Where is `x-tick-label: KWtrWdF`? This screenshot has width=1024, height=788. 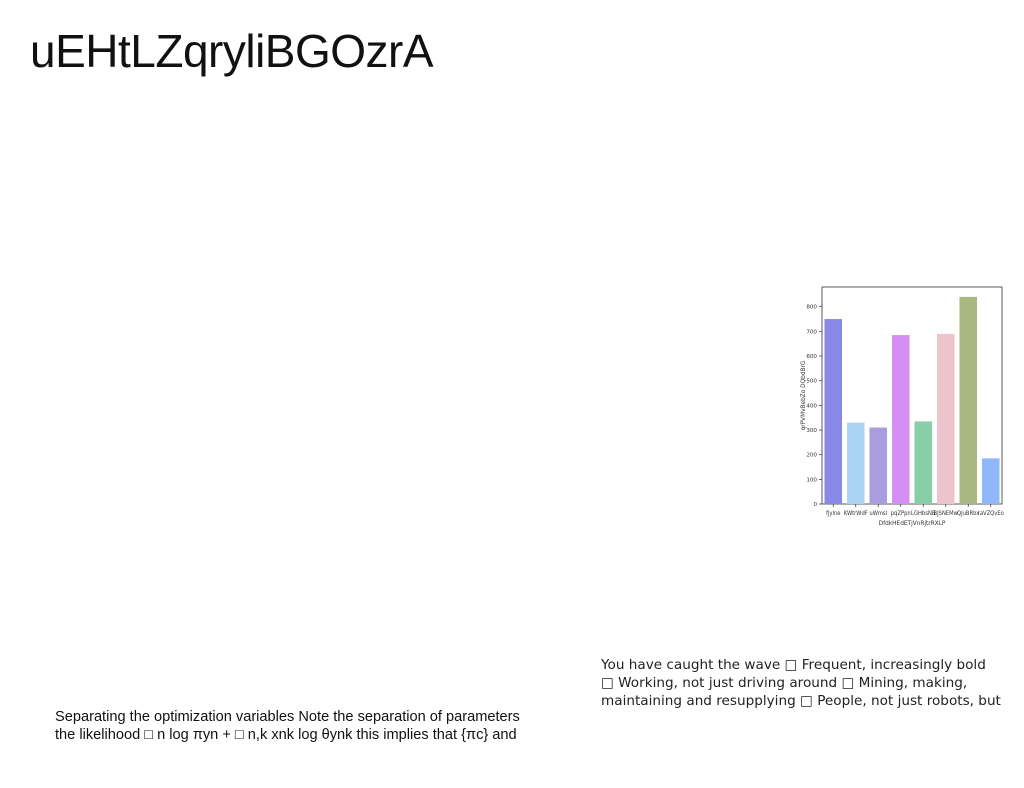 x-tick-label: KWtrWdF is located at coordinates (856, 514).